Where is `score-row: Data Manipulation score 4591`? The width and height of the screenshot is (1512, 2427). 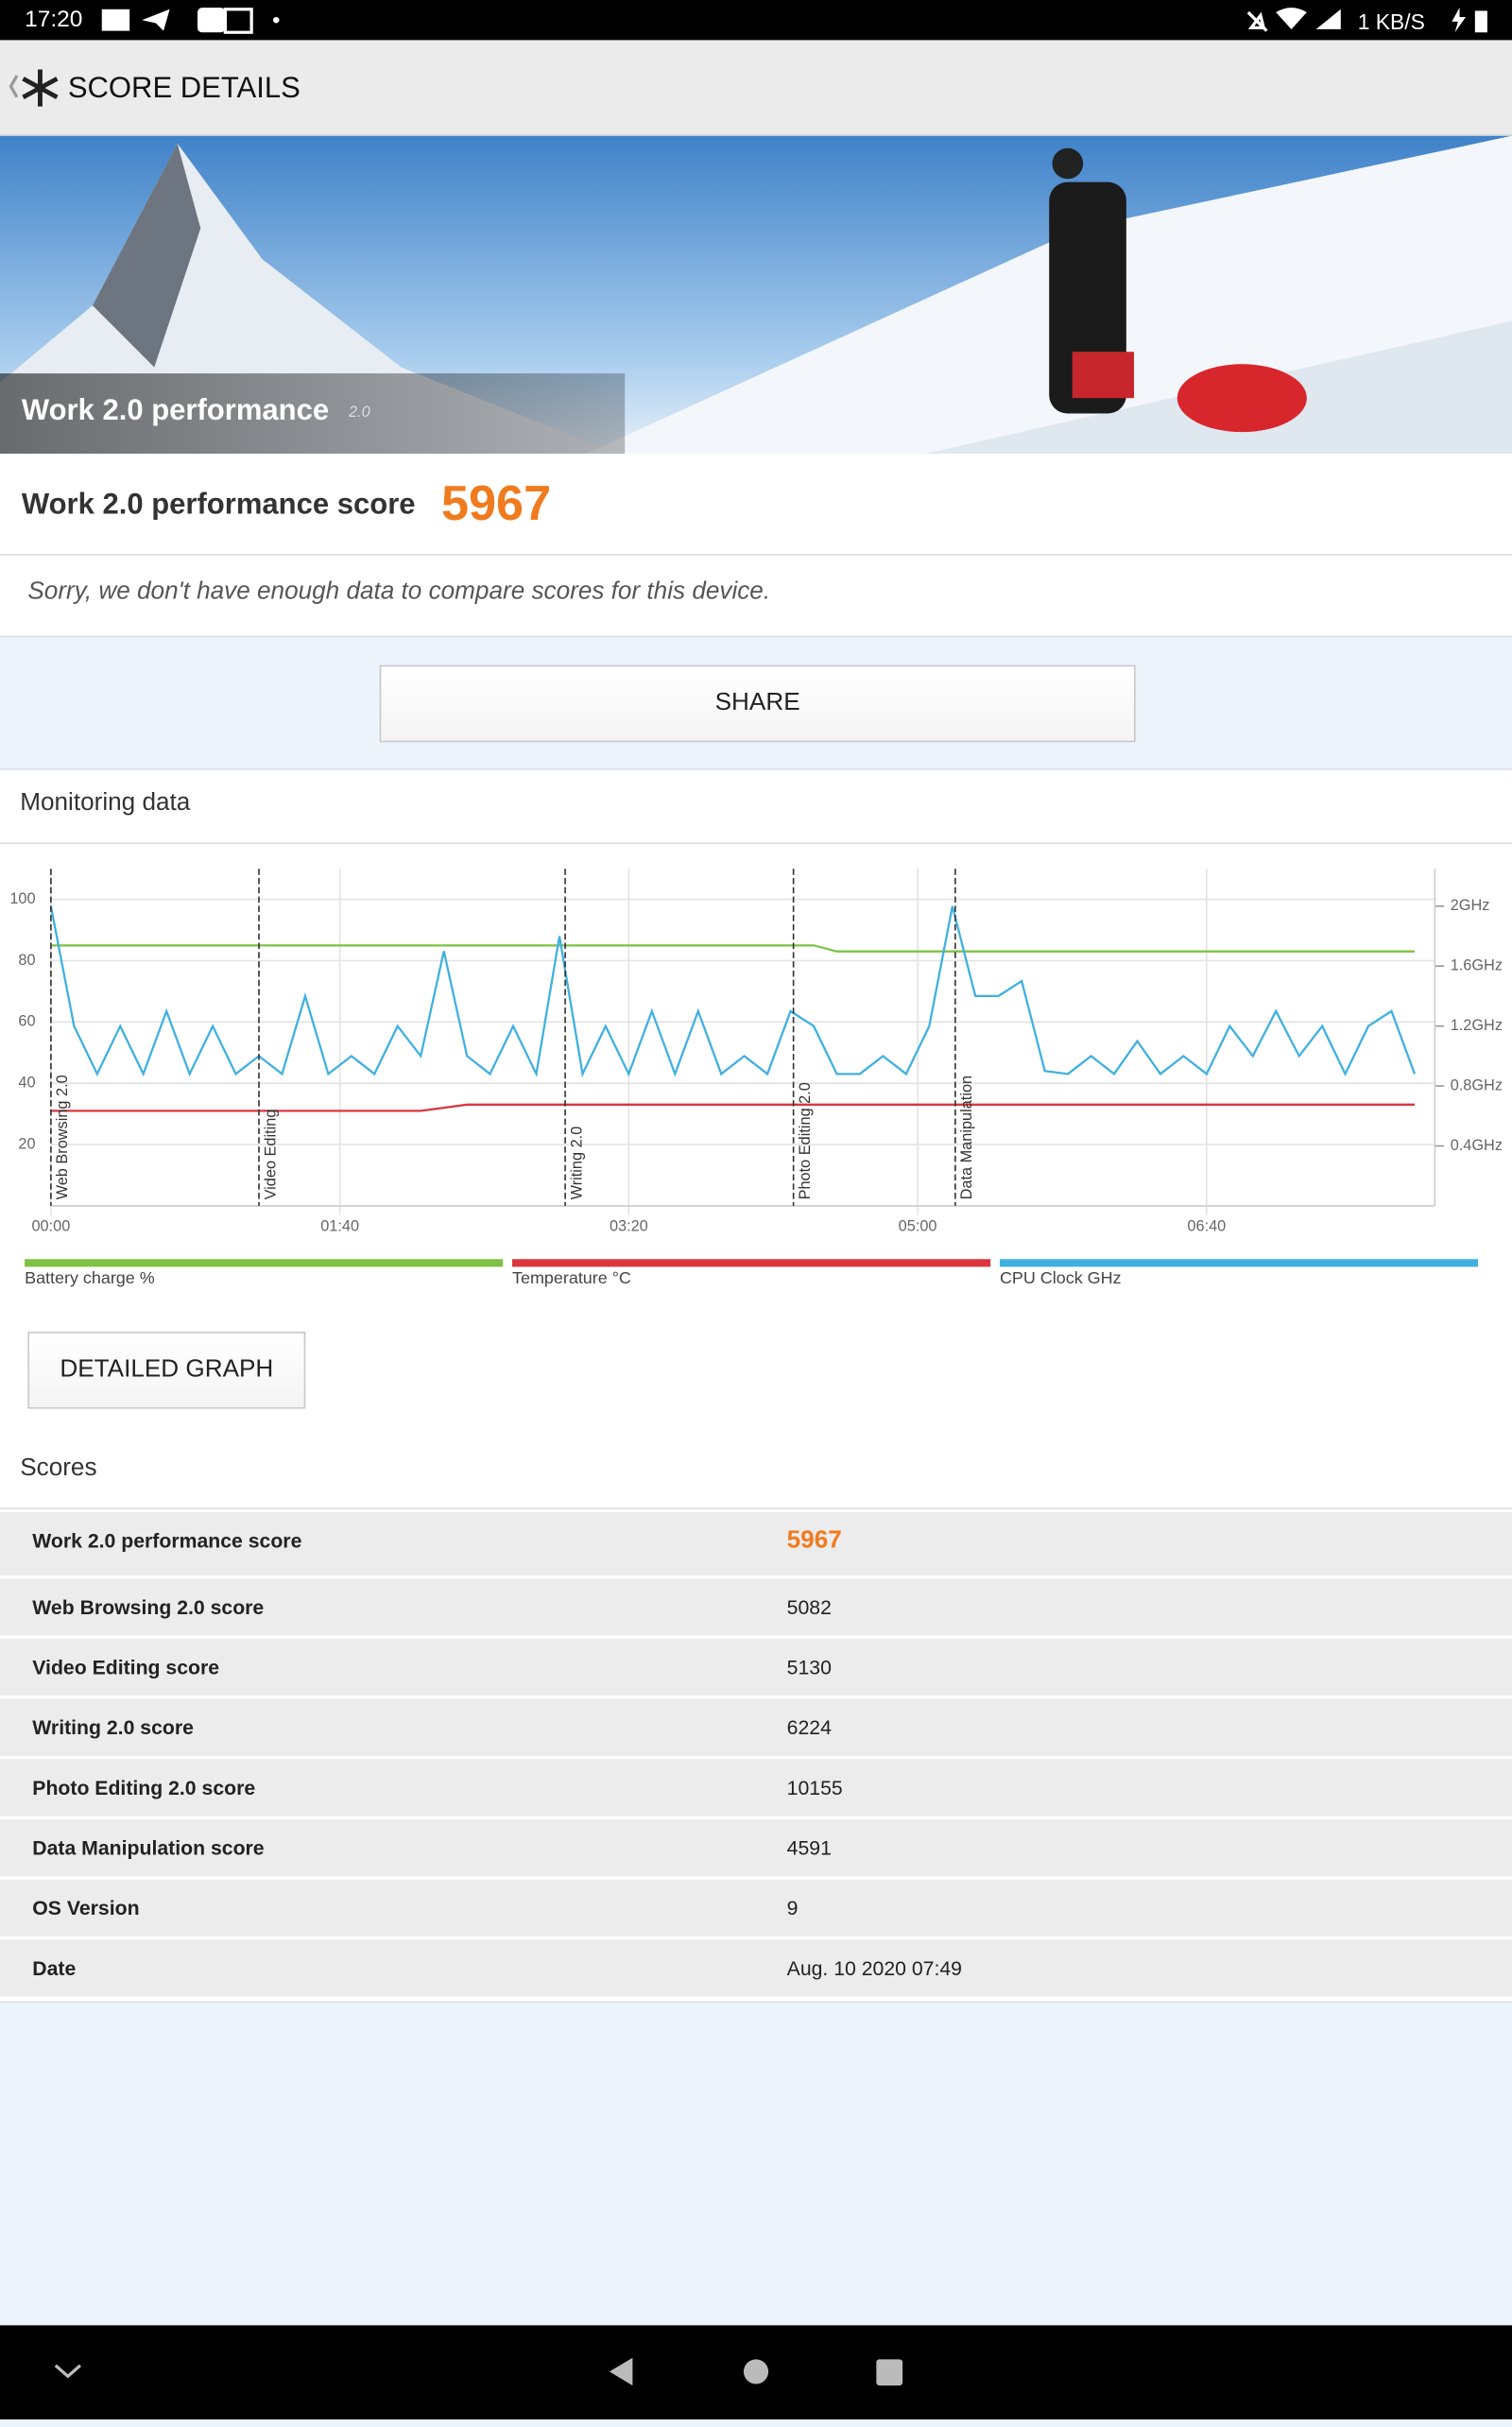 score-row: Data Manipulation score 4591 is located at coordinates (756, 1847).